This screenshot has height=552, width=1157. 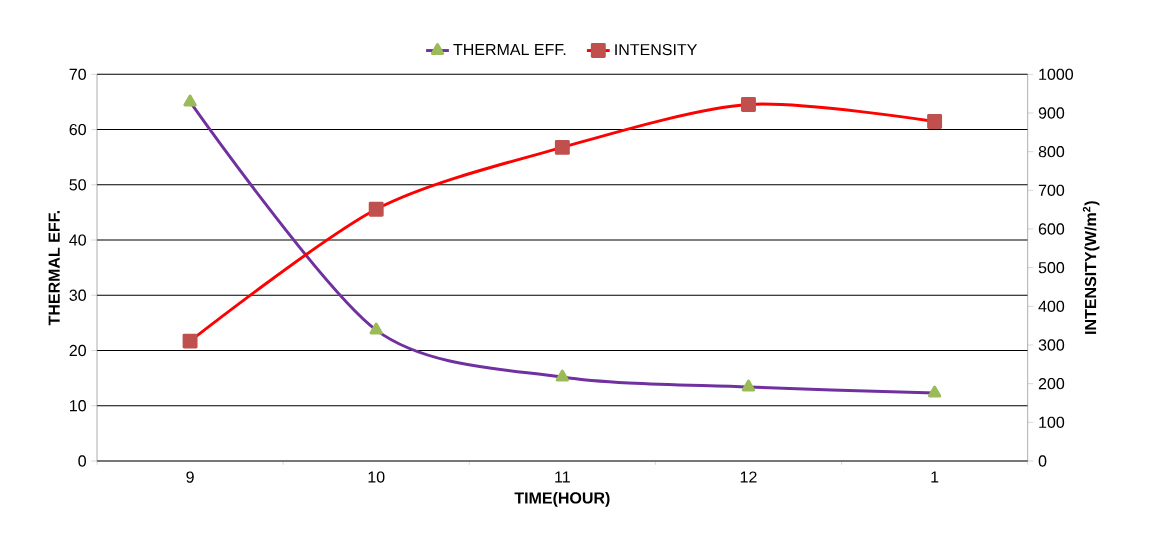 I want to click on x-tick-label: 11, so click(x=562, y=477).